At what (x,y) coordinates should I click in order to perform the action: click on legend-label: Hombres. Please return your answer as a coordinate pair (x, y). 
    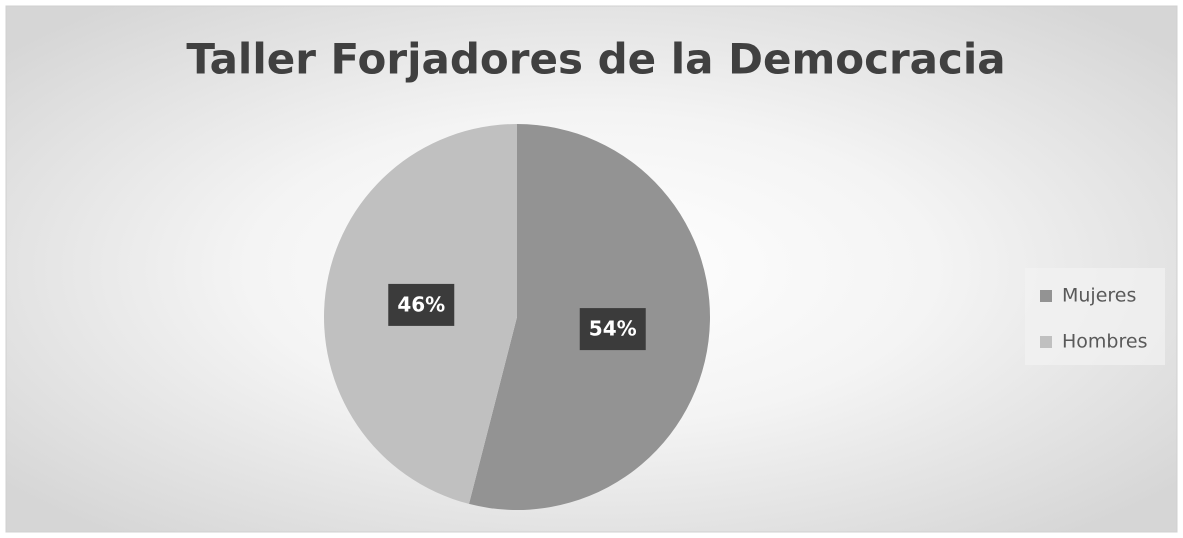
    Looking at the image, I should click on (1104, 342).